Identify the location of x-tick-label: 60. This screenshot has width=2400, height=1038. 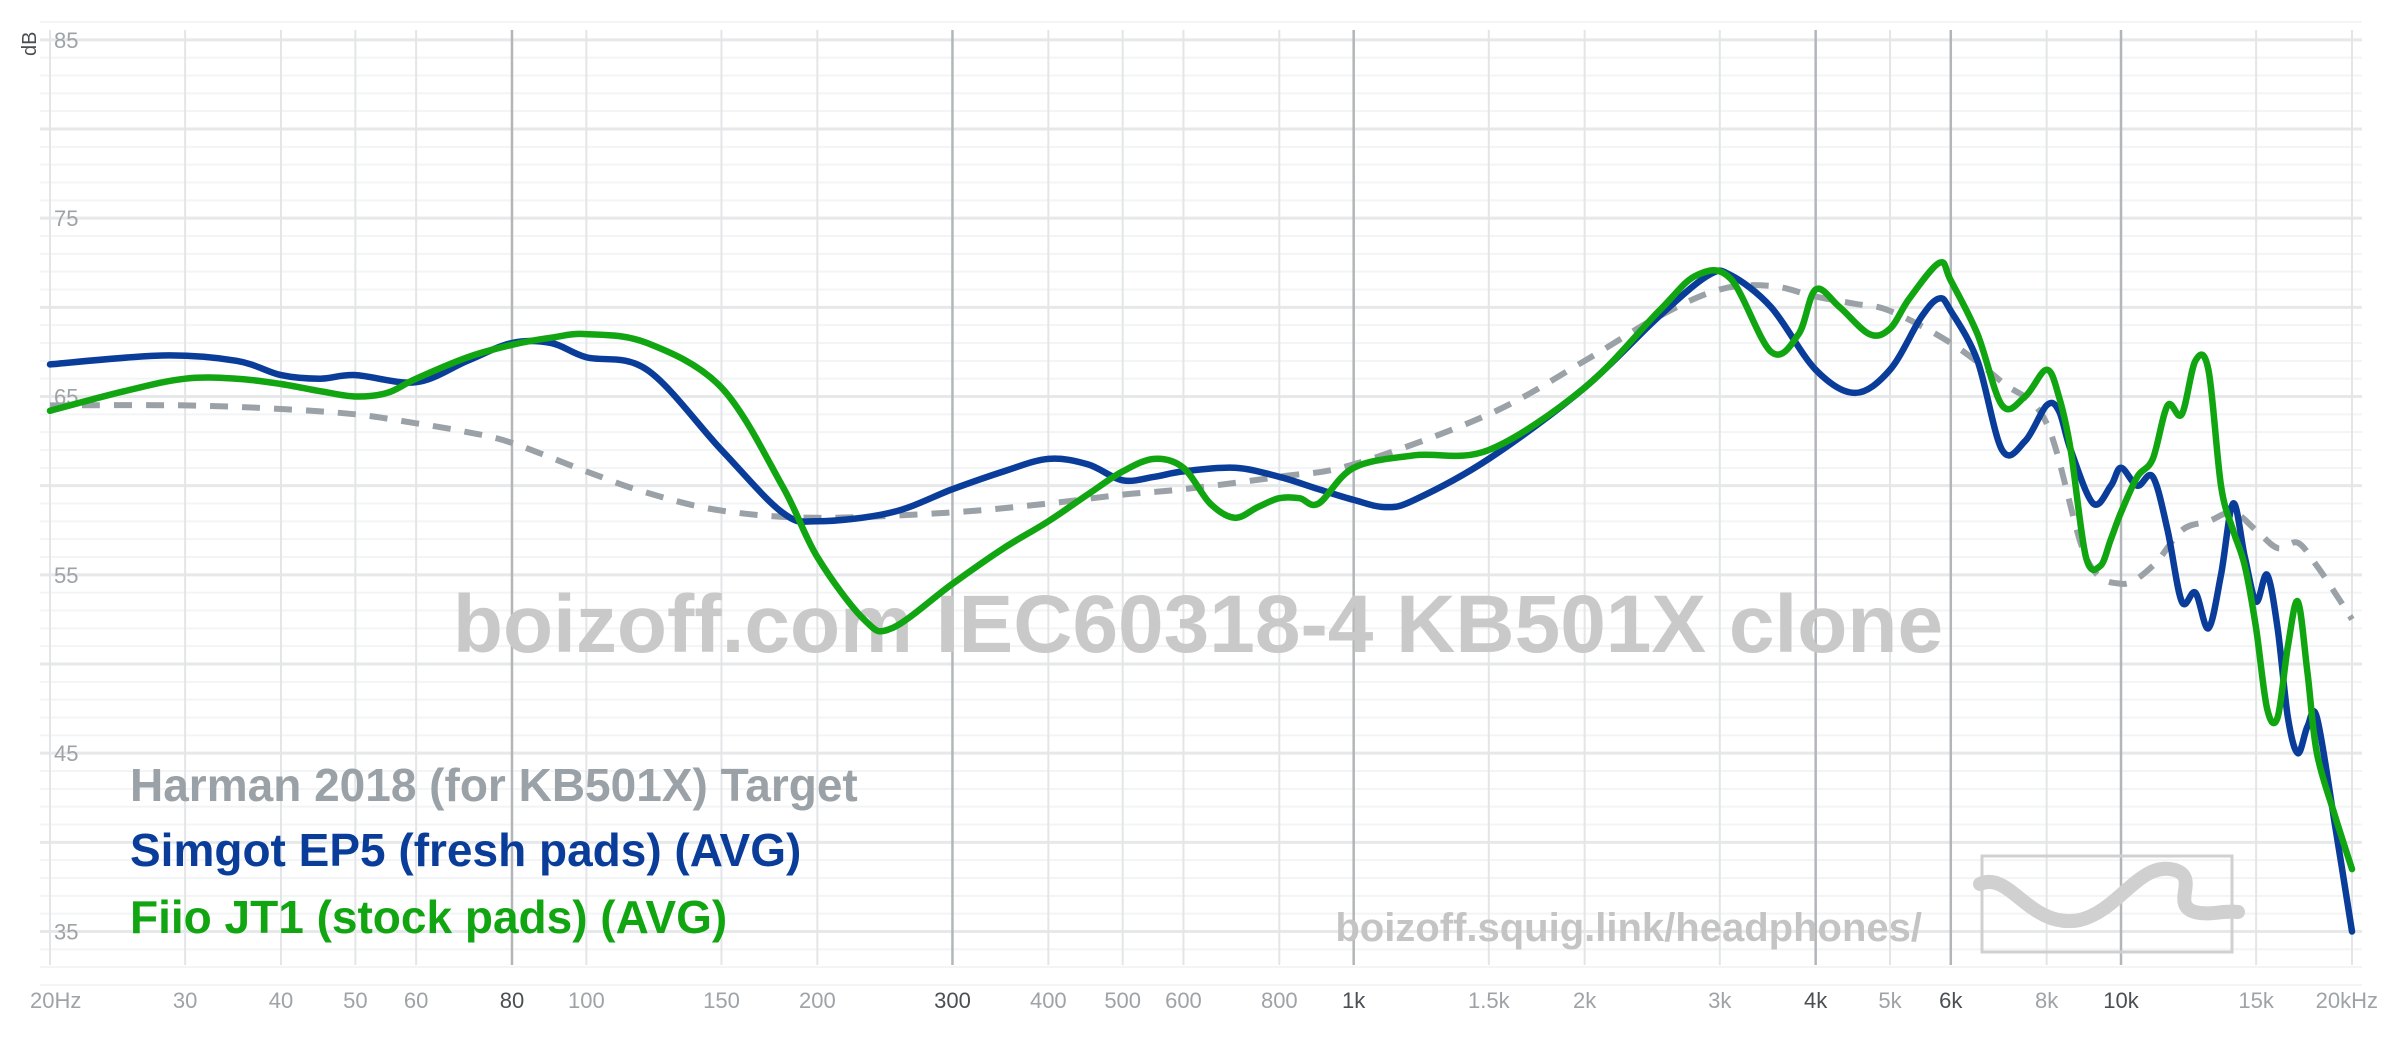
(416, 1000).